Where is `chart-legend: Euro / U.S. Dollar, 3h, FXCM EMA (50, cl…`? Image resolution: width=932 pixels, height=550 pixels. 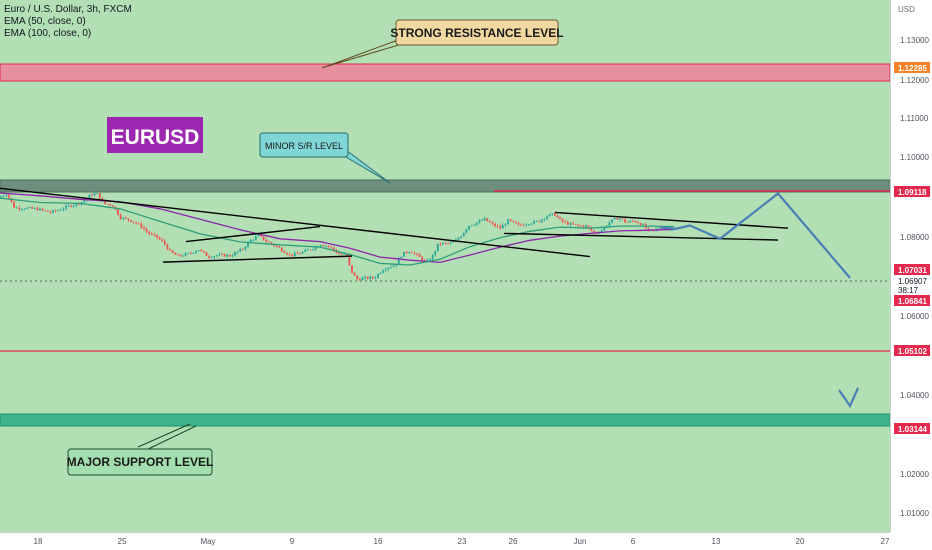
chart-legend: Euro / U.S. Dollar, 3h, FXCM EMA (50, cl… is located at coordinates (68, 22).